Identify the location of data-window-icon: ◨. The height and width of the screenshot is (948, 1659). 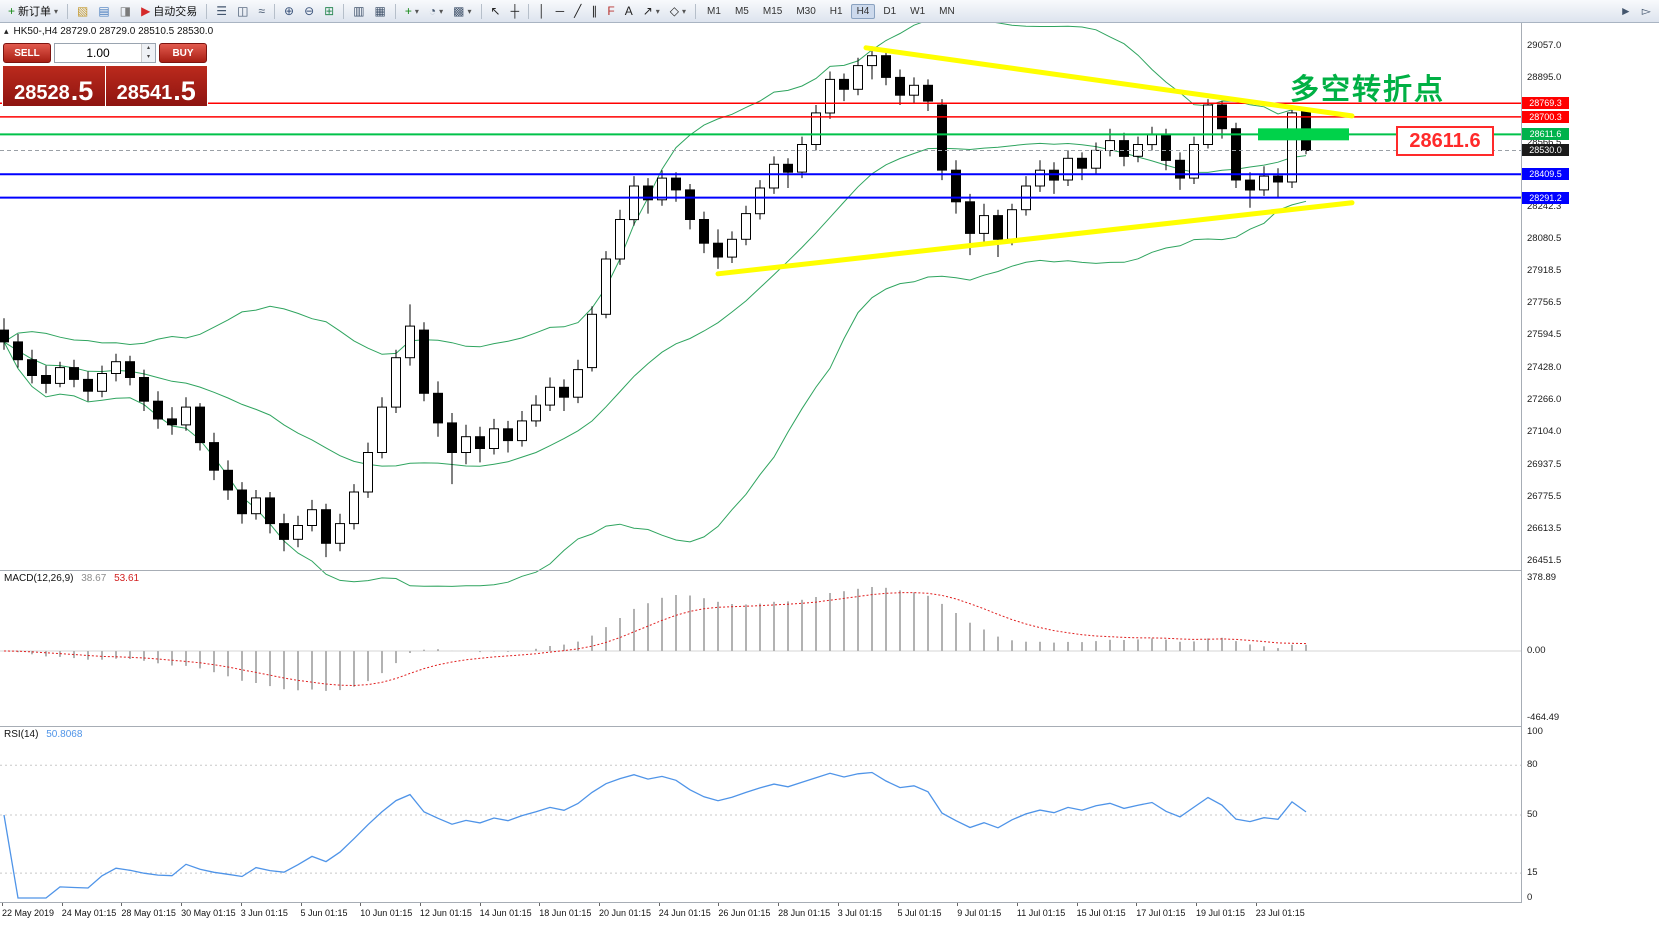
(125, 11).